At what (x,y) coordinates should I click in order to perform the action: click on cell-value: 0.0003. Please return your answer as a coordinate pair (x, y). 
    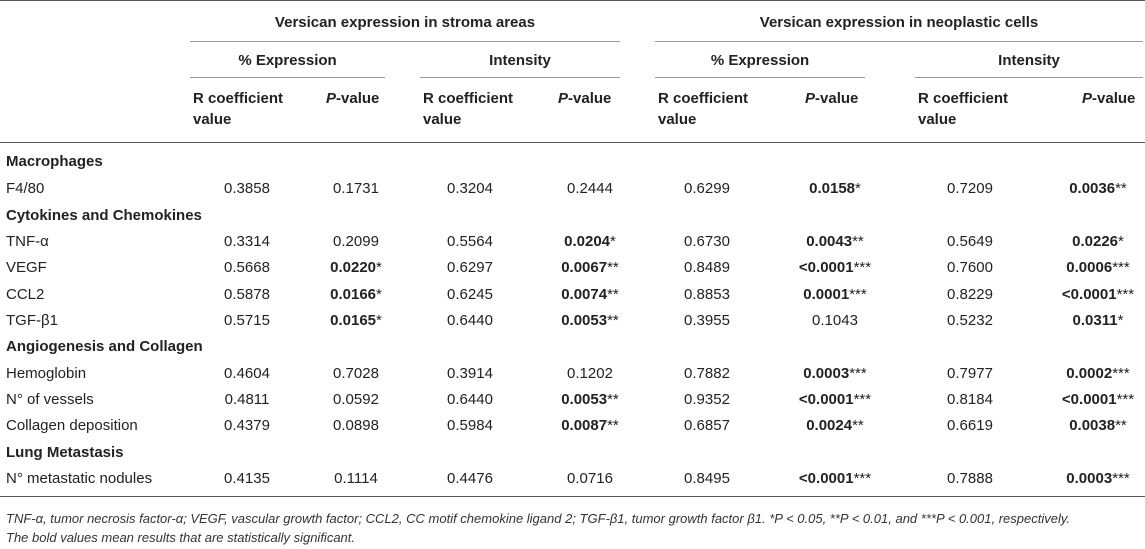
    Looking at the image, I should click on (1089, 478).